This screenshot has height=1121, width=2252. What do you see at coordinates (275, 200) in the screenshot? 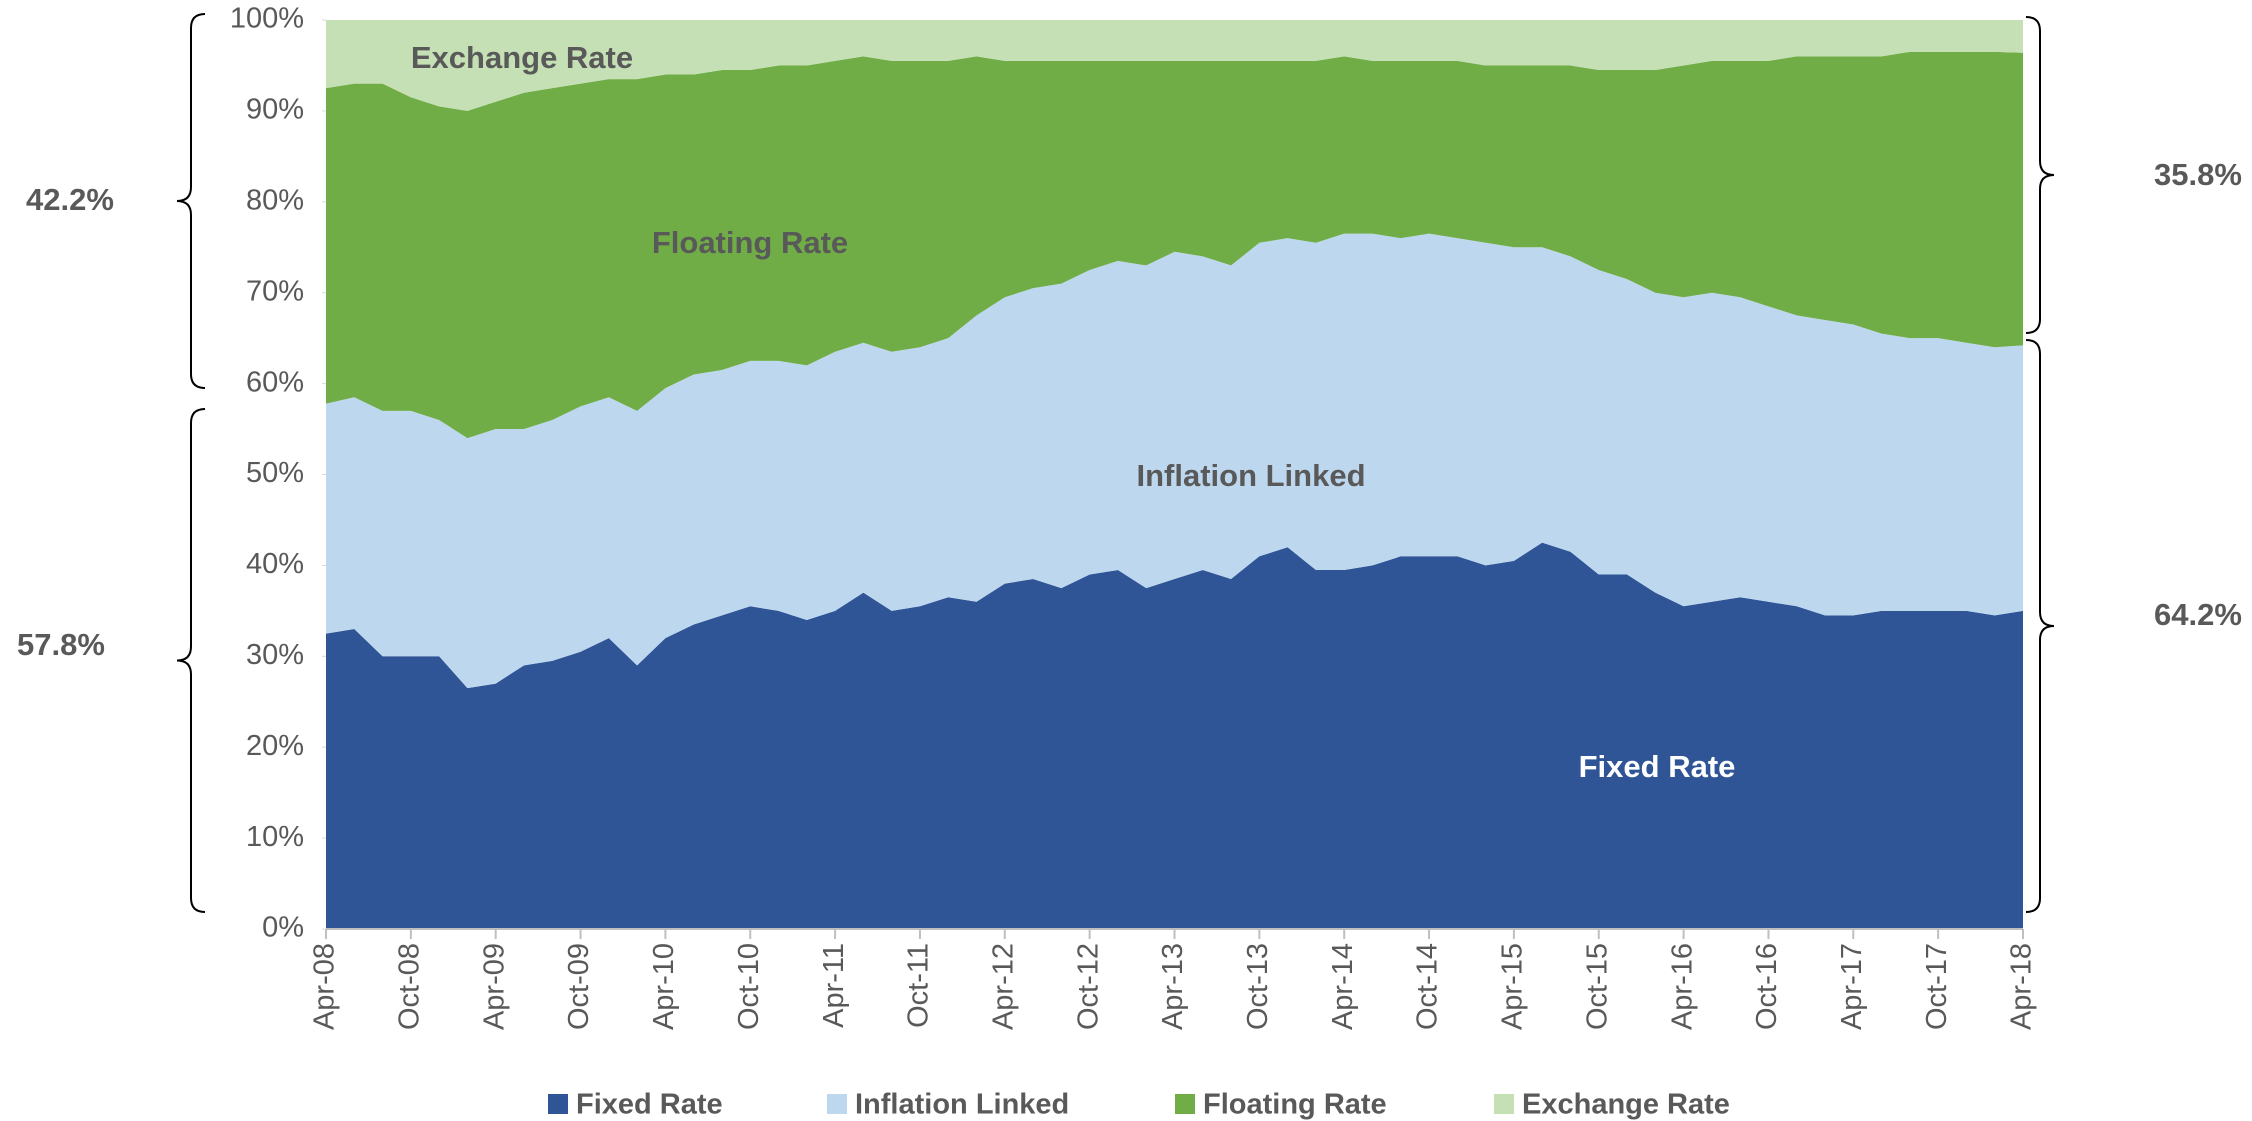
I see `y-tick-label: 80%` at bounding box center [275, 200].